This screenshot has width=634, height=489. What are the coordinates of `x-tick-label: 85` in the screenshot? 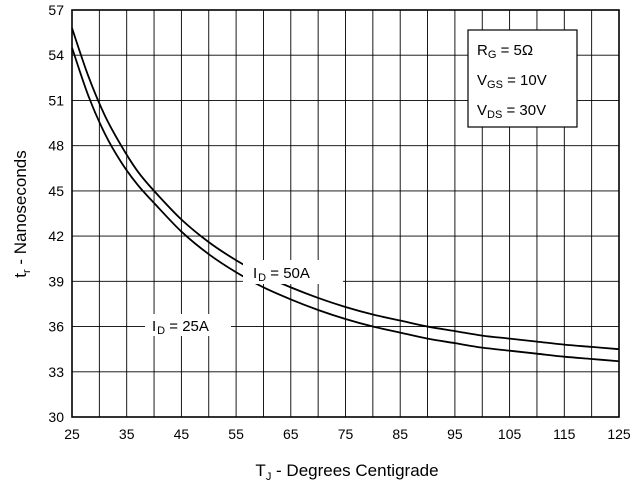 It's located at (400, 434).